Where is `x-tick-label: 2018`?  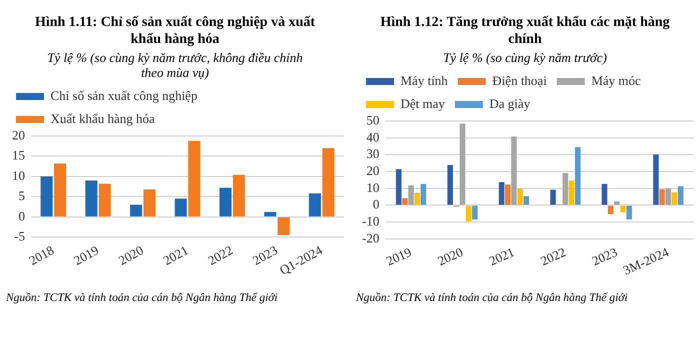 x-tick-label: 2018 is located at coordinates (41, 255).